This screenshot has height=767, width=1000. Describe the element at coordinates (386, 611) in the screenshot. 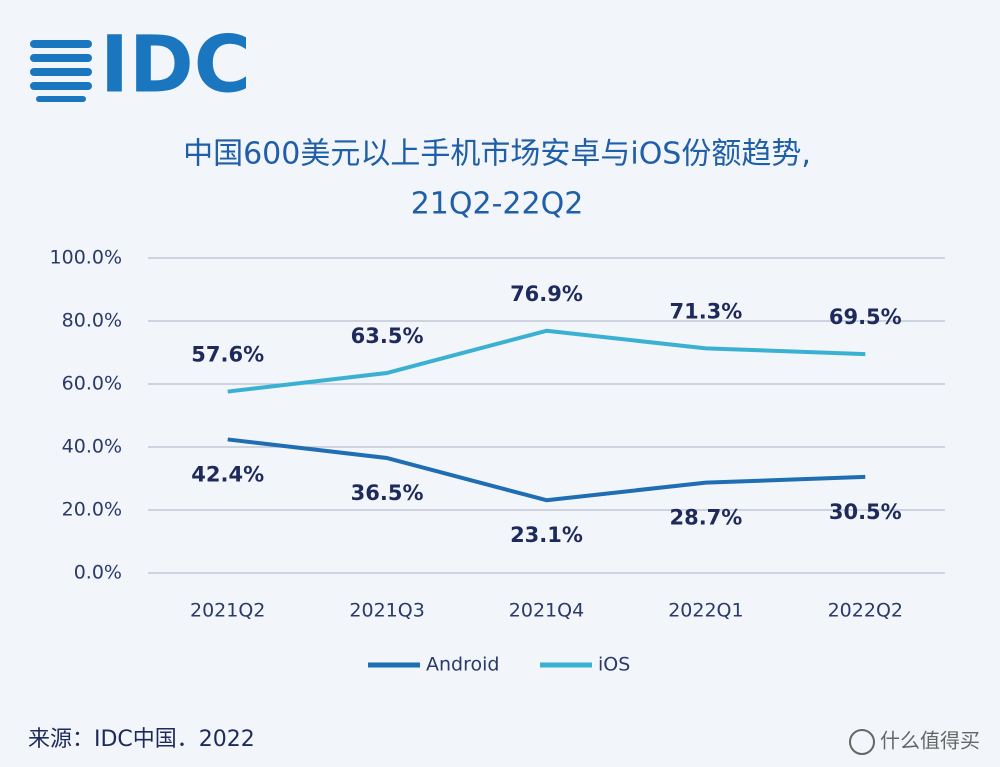

I see `x-tick-label: 2021Q3` at that location.